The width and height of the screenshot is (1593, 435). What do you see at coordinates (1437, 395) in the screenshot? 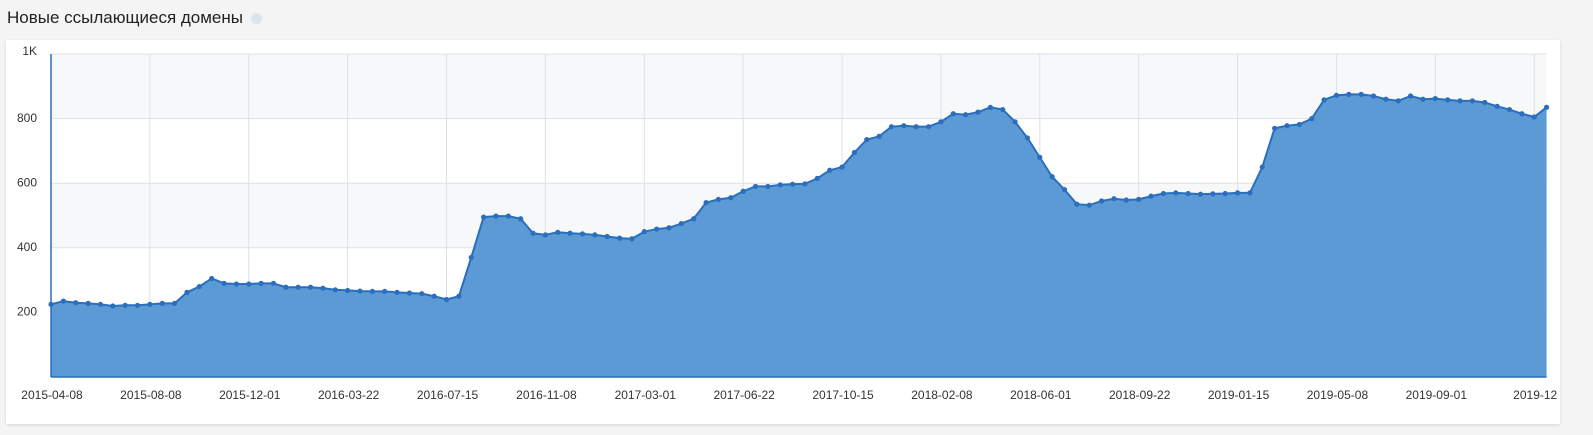
I see `x-tick-label: 2019-09-01` at bounding box center [1437, 395].